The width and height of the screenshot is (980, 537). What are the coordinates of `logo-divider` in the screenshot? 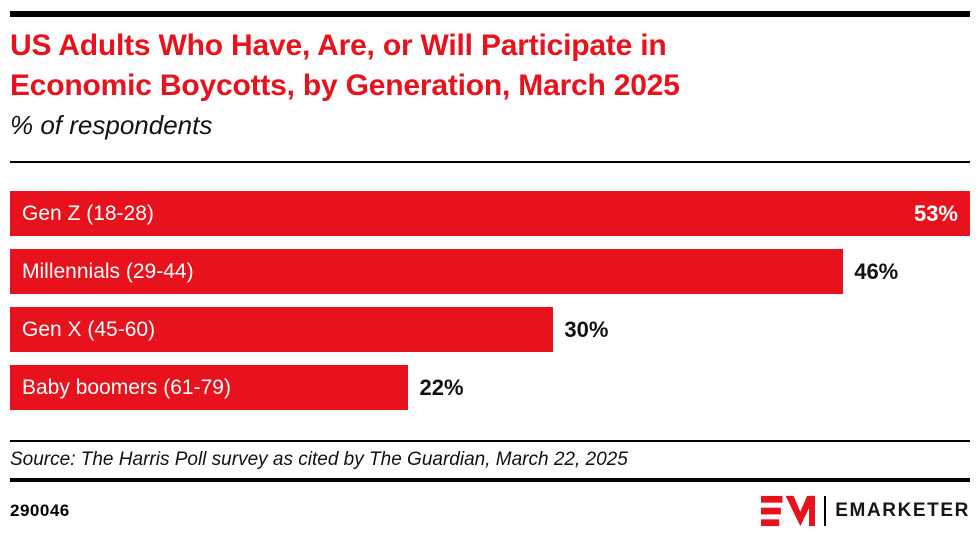 It's located at (825, 511).